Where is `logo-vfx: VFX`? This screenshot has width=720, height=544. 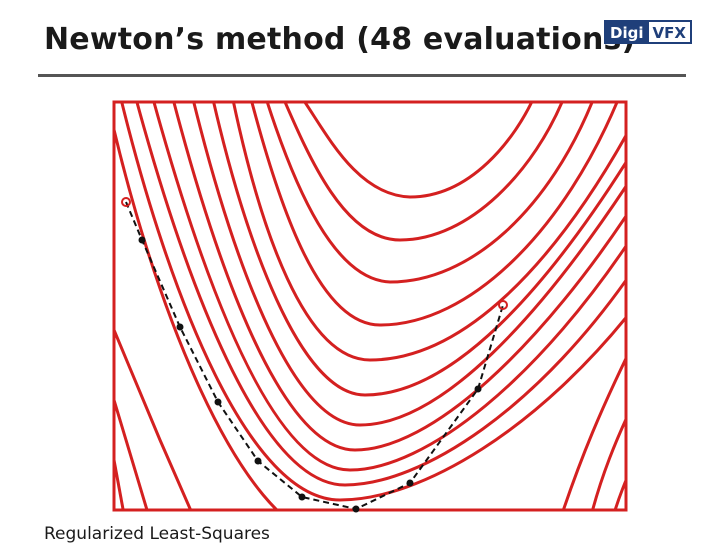 logo-vfx: VFX is located at coordinates (670, 32).